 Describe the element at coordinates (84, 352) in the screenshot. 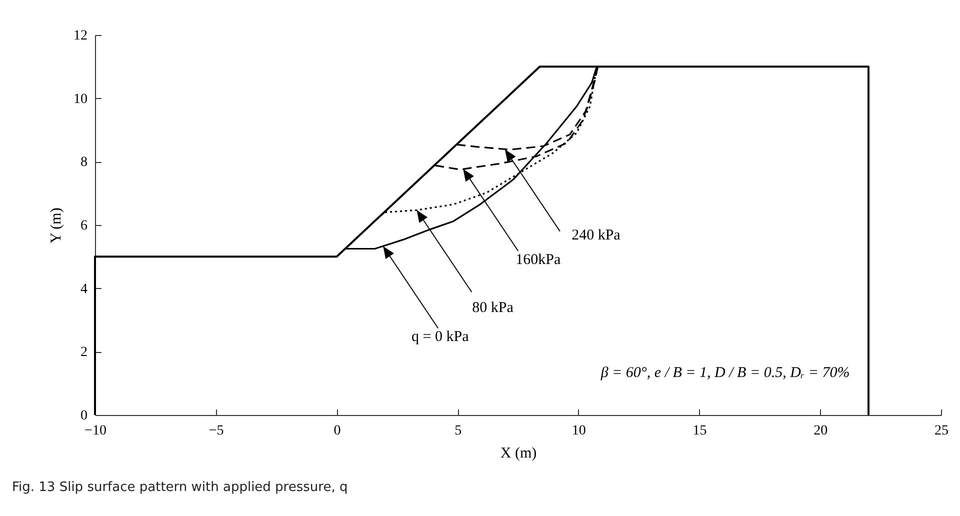

I see `y-tick-label: 2` at that location.